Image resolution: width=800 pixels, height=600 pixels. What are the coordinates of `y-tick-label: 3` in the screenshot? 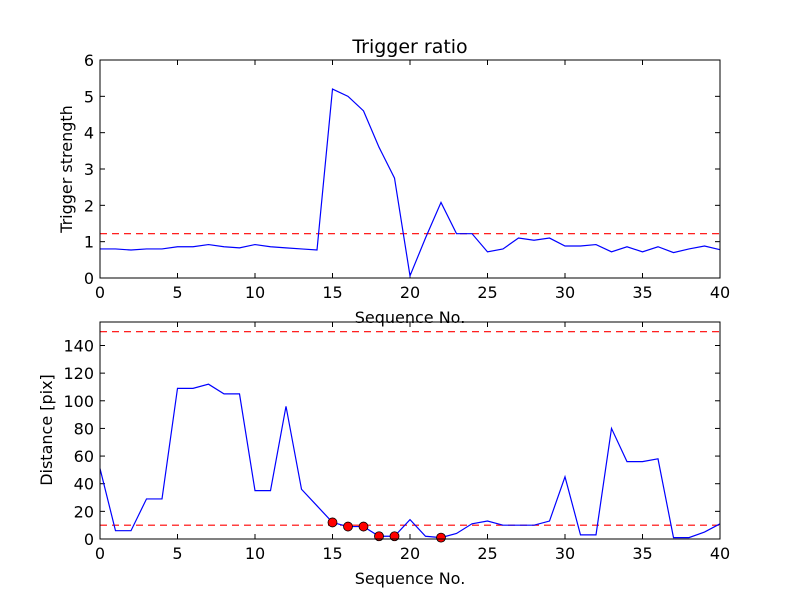 It's located at (89, 169).